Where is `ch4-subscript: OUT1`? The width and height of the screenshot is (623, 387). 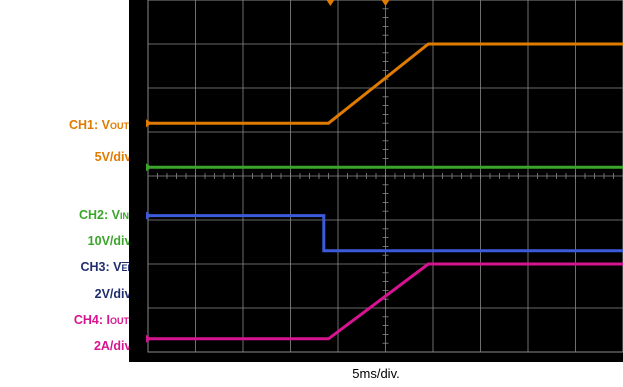
ch4-subscript: OUT1 is located at coordinates (121, 321).